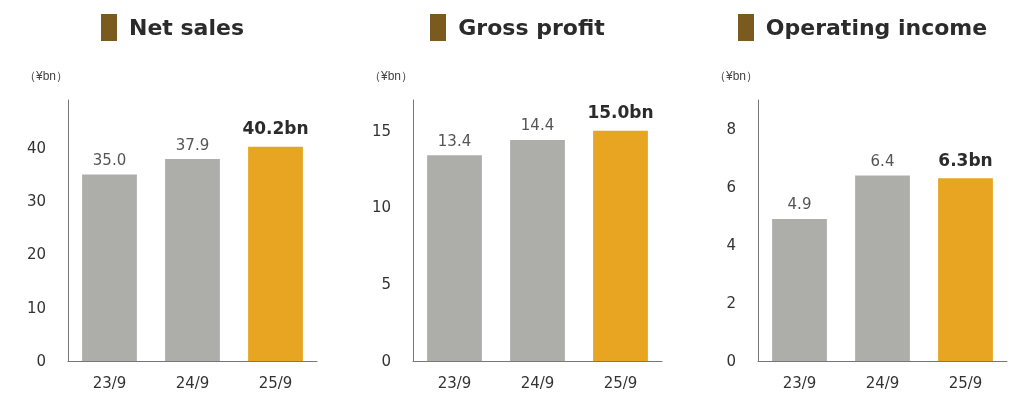  Describe the element at coordinates (731, 129) in the screenshot. I see `y-tick-label: 8` at that location.